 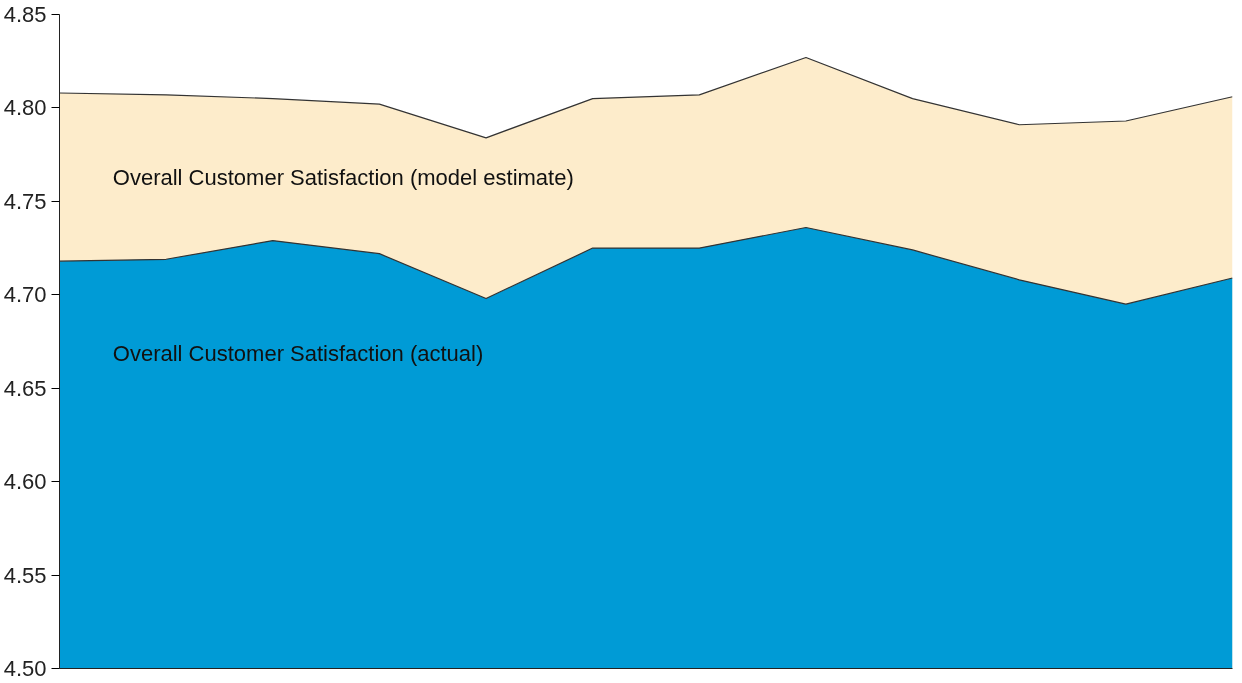 I want to click on y-tick-label: 4.65, so click(x=25, y=388).